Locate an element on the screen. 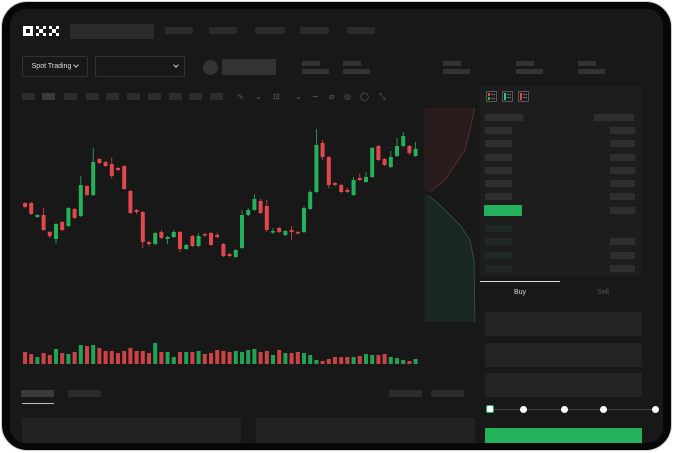  depth-bids-line is located at coordinates (451, 258).